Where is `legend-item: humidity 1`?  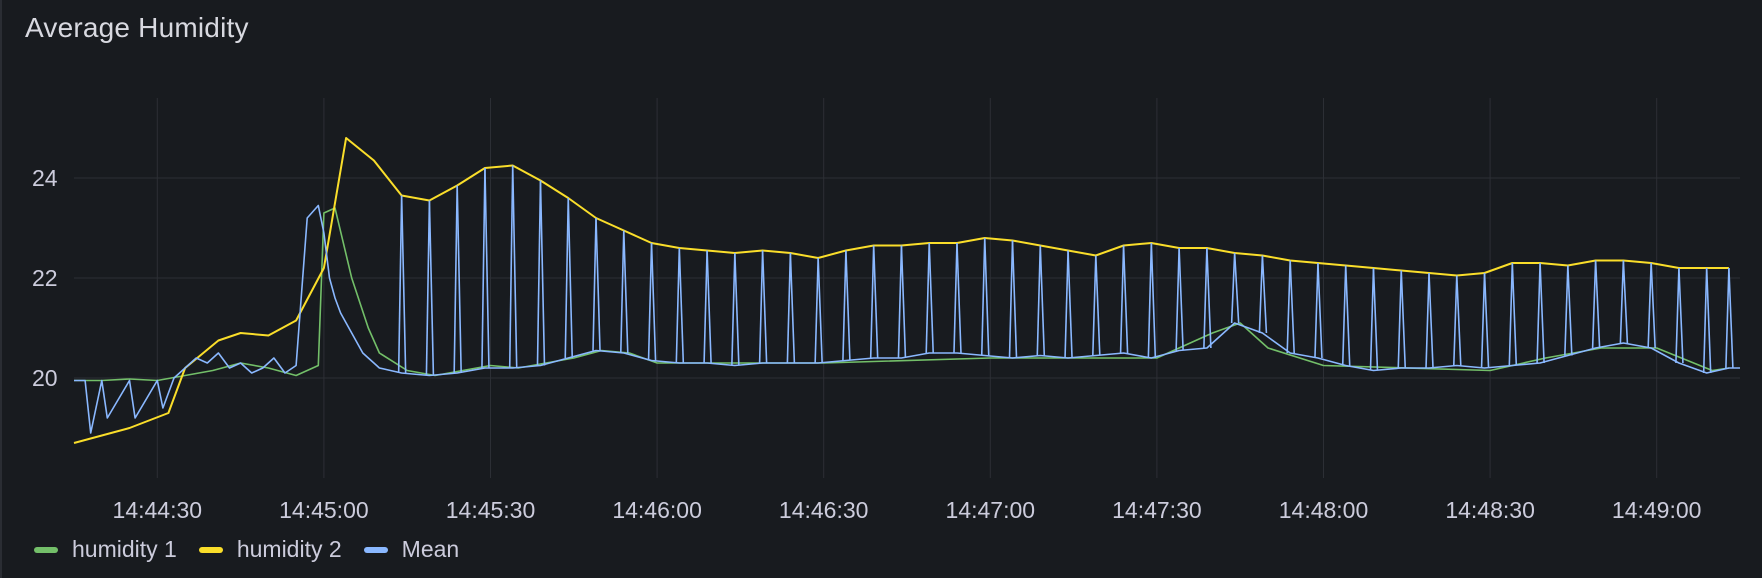 legend-item: humidity 1 is located at coordinates (105, 549).